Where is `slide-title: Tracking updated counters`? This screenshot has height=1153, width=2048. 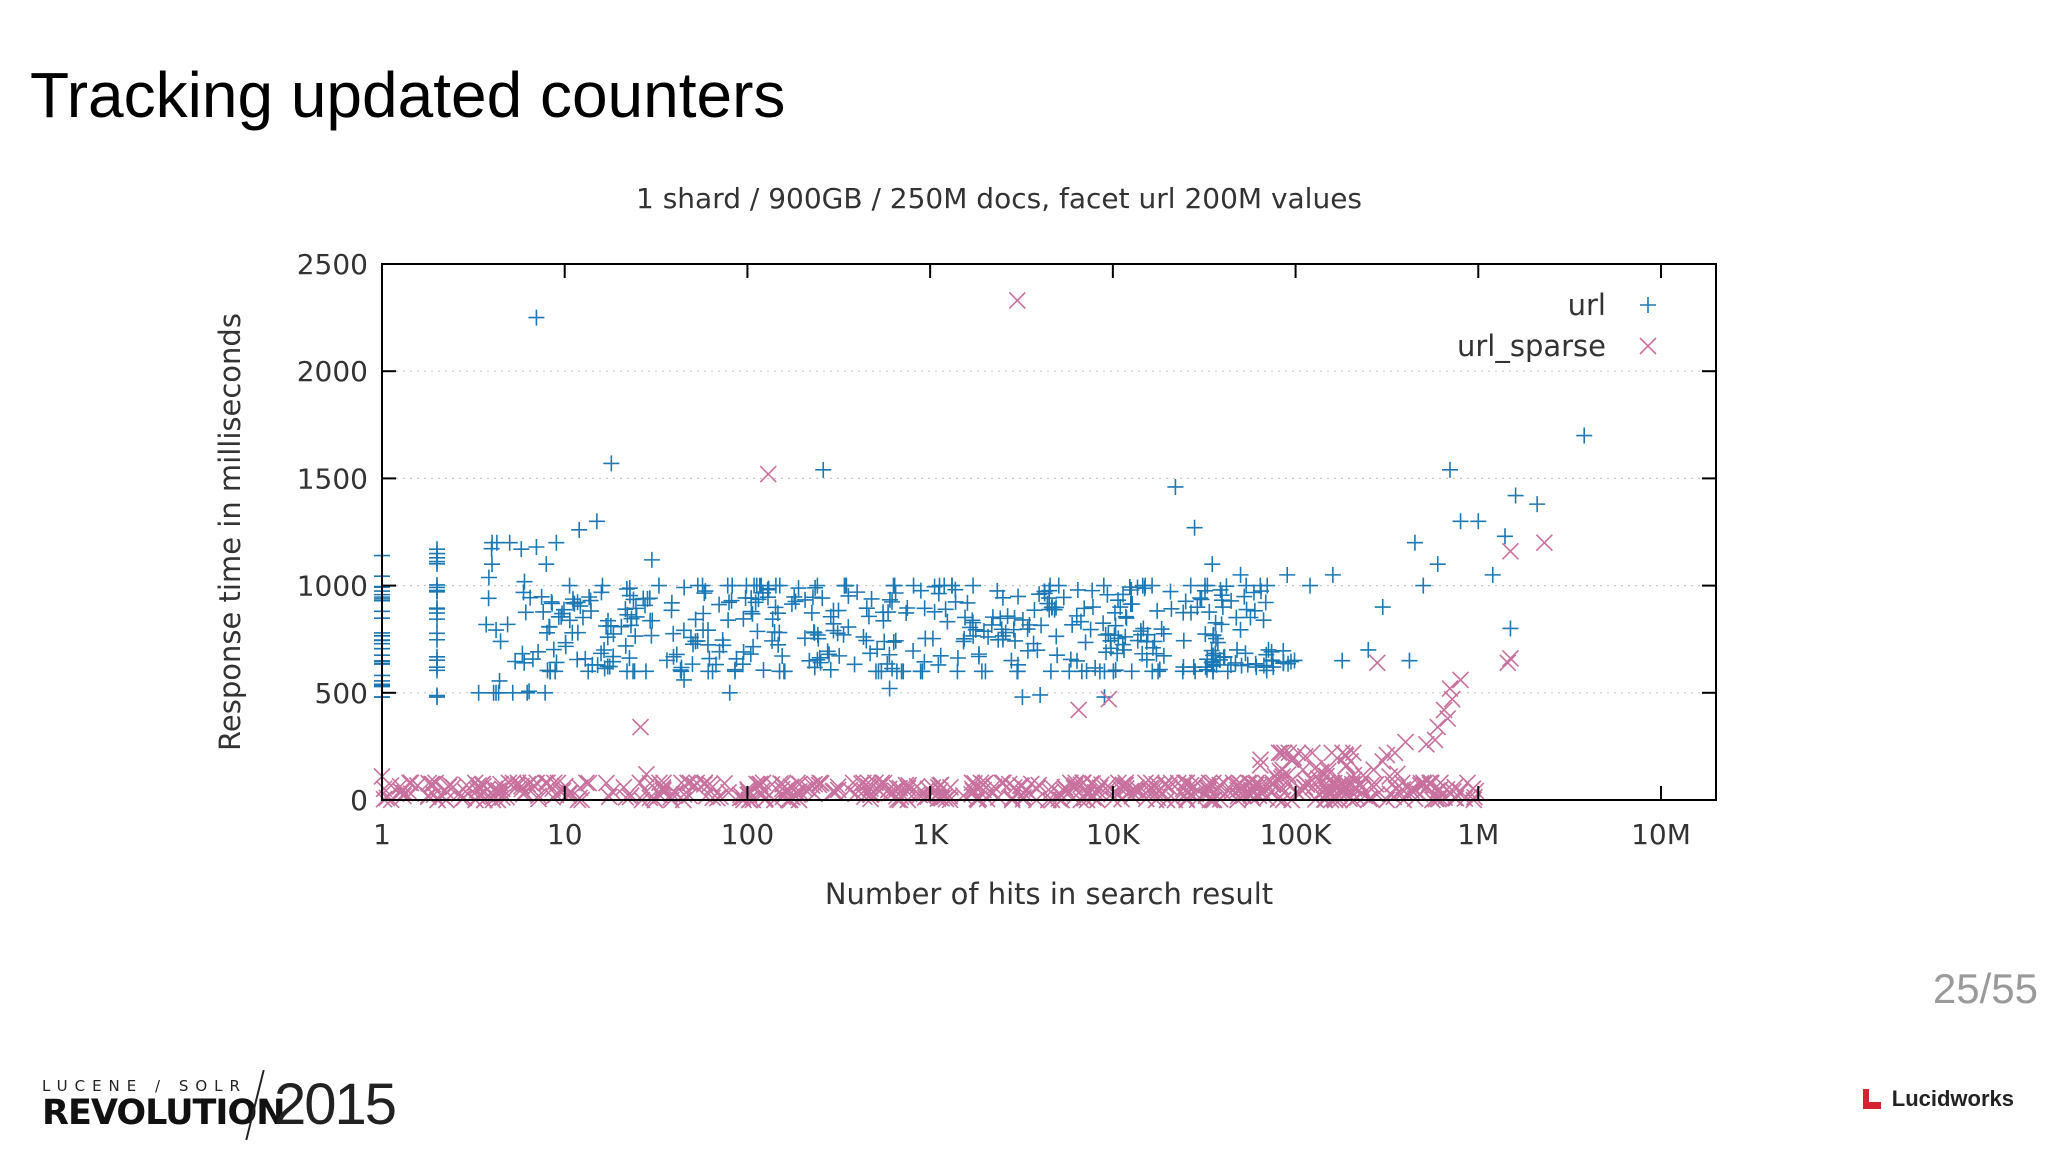 slide-title: Tracking updated counters is located at coordinates (408, 95).